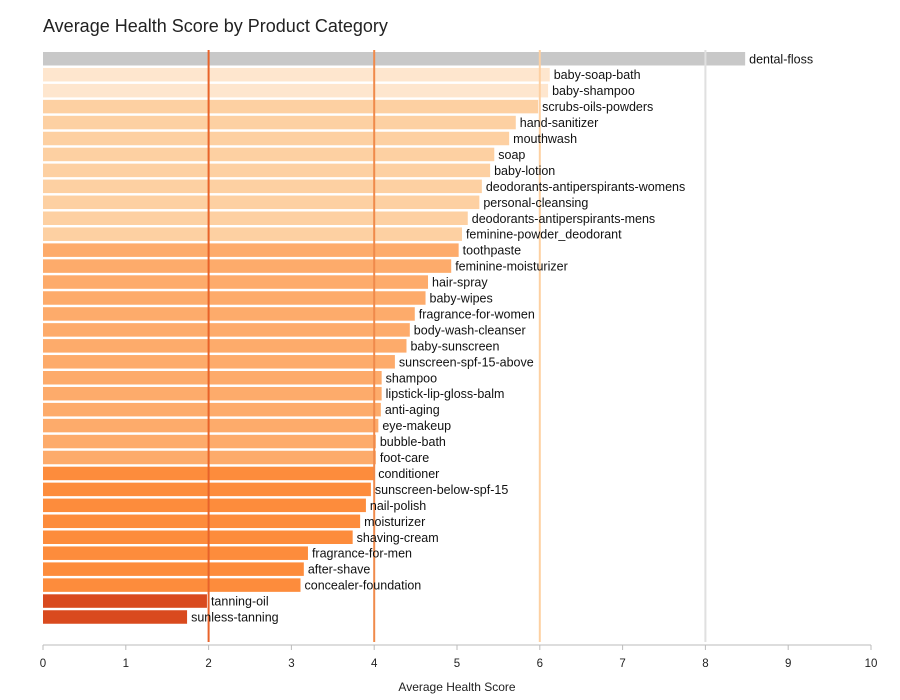 The width and height of the screenshot is (900, 700). Describe the element at coordinates (212, 409) in the screenshot. I see `bar-anti-aging` at that location.